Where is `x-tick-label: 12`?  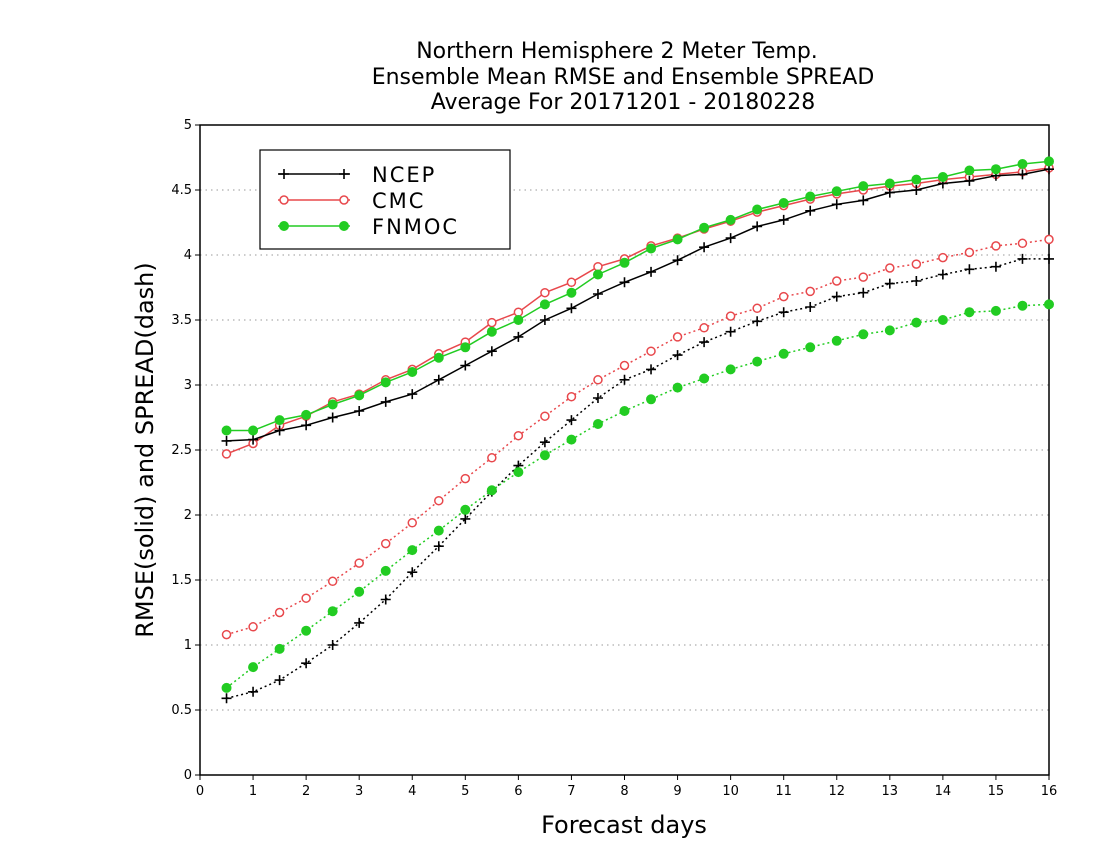 x-tick-label: 12 is located at coordinates (836, 791).